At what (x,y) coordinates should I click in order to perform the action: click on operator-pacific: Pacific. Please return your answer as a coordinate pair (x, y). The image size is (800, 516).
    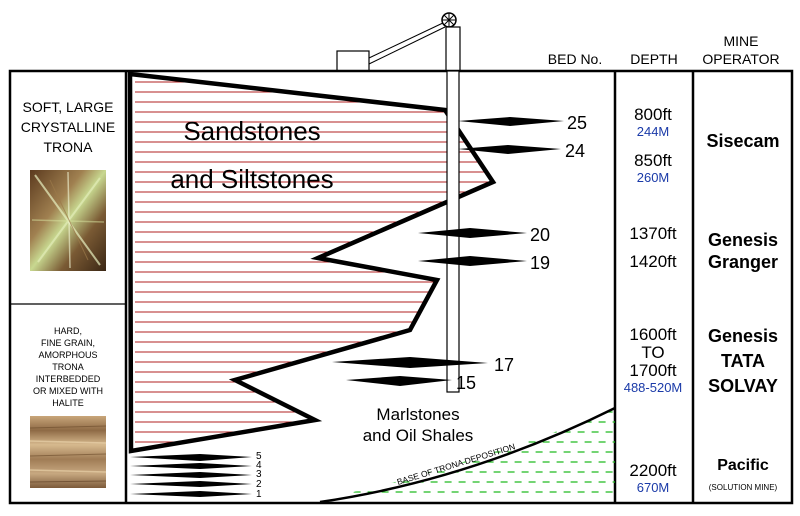
    Looking at the image, I should click on (743, 465).